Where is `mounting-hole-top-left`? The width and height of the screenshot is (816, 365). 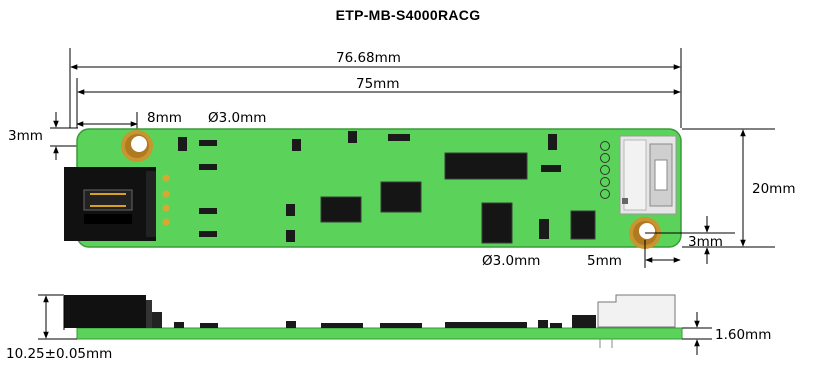
mounting-hole-top-left is located at coordinates (137, 146).